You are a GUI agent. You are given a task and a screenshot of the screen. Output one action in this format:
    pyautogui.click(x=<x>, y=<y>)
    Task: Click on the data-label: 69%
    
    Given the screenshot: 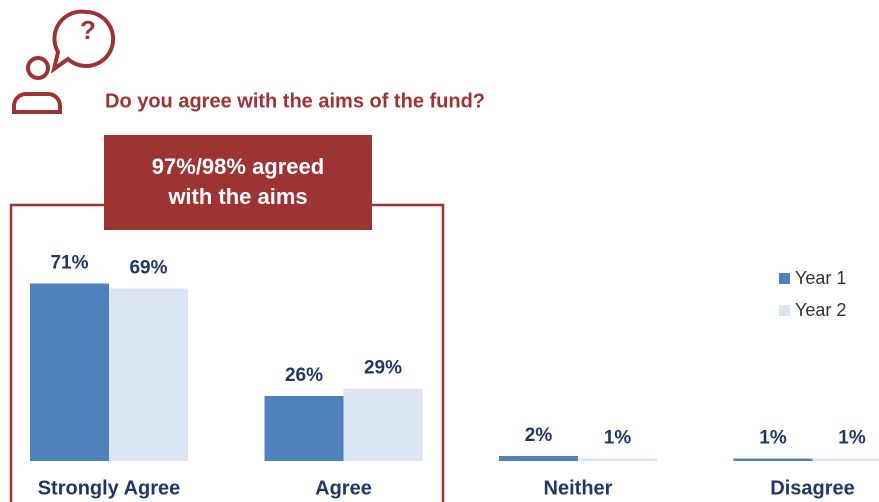 What is the action you would take?
    pyautogui.click(x=148, y=268)
    